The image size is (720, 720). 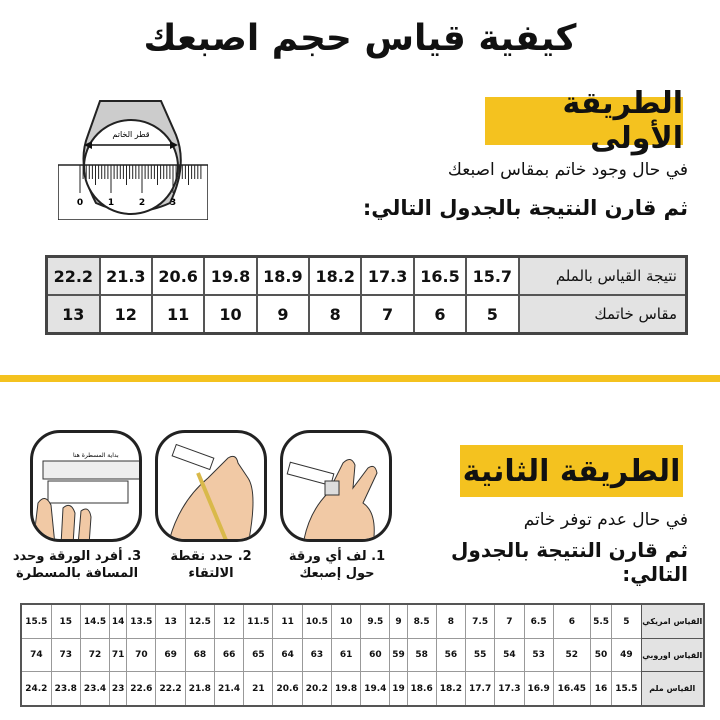 What do you see at coordinates (199, 689) in the screenshot?
I see `table-cell: 21.8` at bounding box center [199, 689].